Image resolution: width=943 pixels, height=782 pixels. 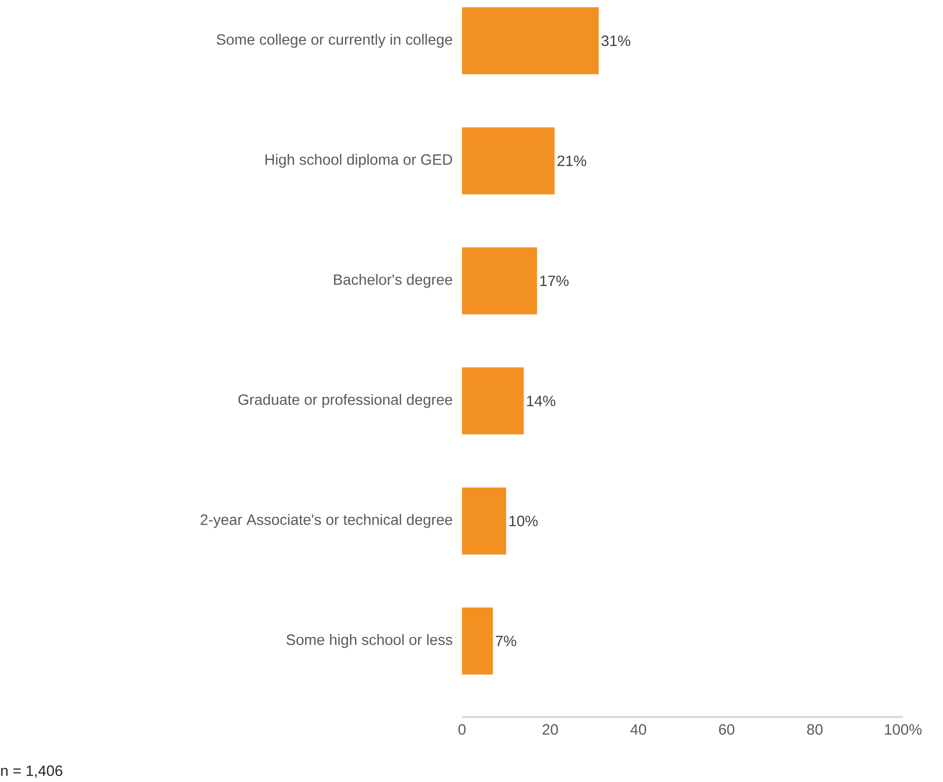 I want to click on x-tick-label: 100%, so click(x=903, y=729).